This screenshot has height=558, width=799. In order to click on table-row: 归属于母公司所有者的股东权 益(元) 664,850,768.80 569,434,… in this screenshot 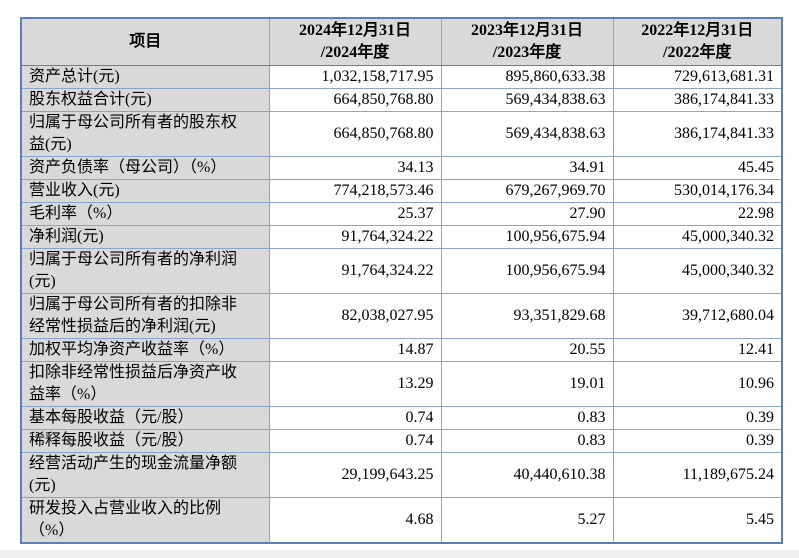, I will do `click(401, 134)`.